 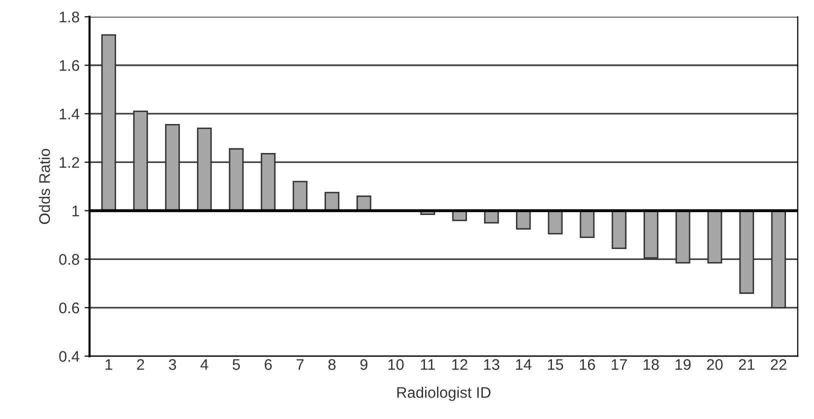 I want to click on x-tick-label: 20, so click(x=715, y=364).